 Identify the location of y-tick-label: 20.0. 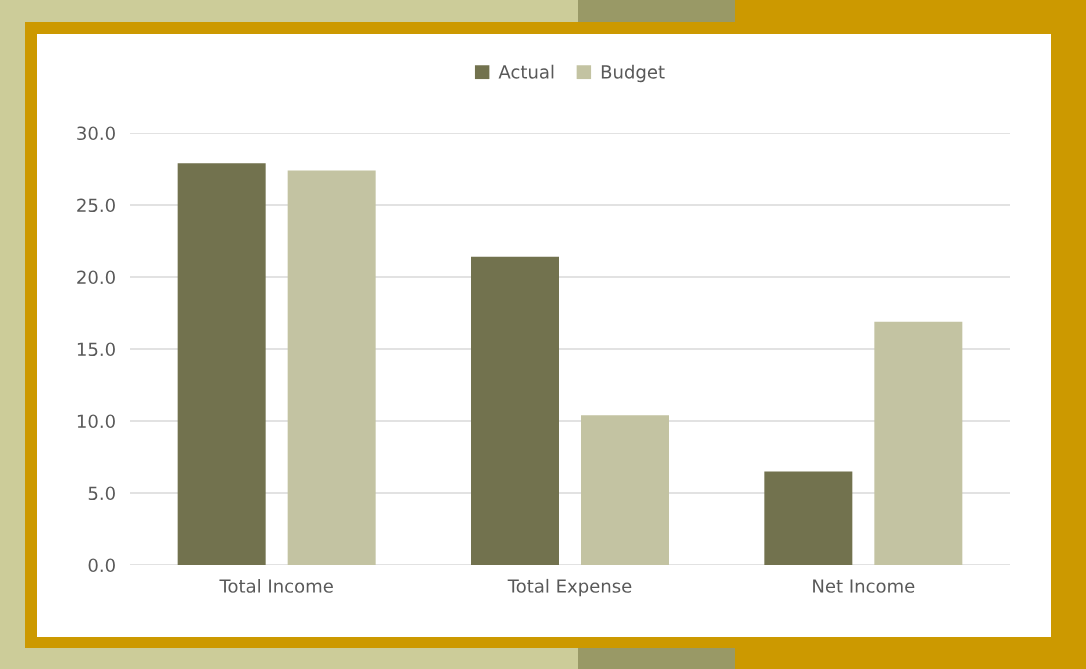
(96, 277).